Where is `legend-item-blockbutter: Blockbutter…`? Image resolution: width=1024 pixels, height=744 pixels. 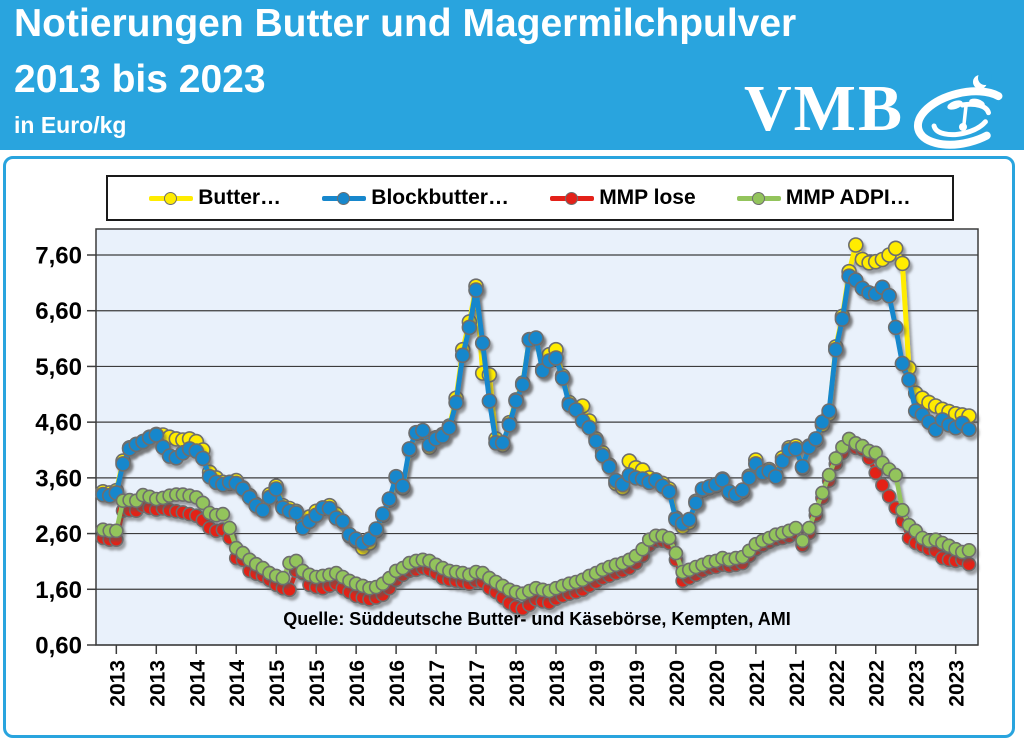 legend-item-blockbutter: Blockbutter… is located at coordinates (415, 198).